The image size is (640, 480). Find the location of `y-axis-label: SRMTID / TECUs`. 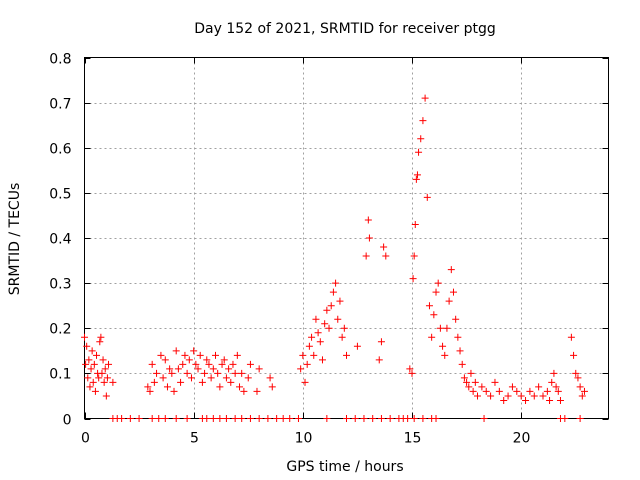

y-axis-label: SRMTID / TECUs is located at coordinates (15, 239).